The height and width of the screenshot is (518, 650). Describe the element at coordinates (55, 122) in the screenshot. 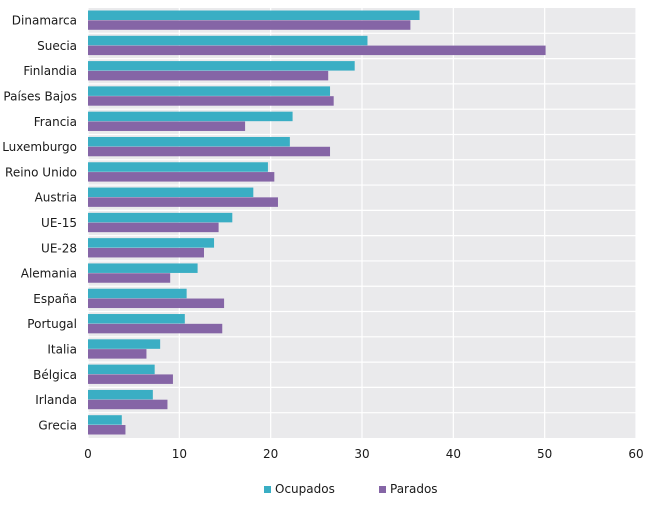

I see `category-label-4: Francia` at that location.